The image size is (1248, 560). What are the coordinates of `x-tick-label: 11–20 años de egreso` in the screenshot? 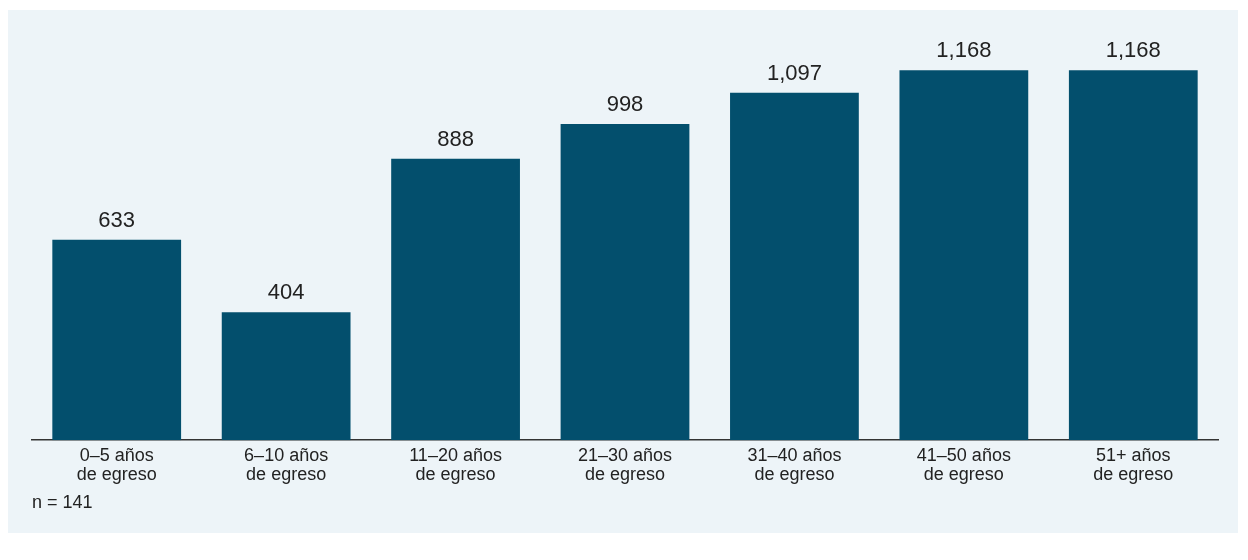 It's located at (455, 464).